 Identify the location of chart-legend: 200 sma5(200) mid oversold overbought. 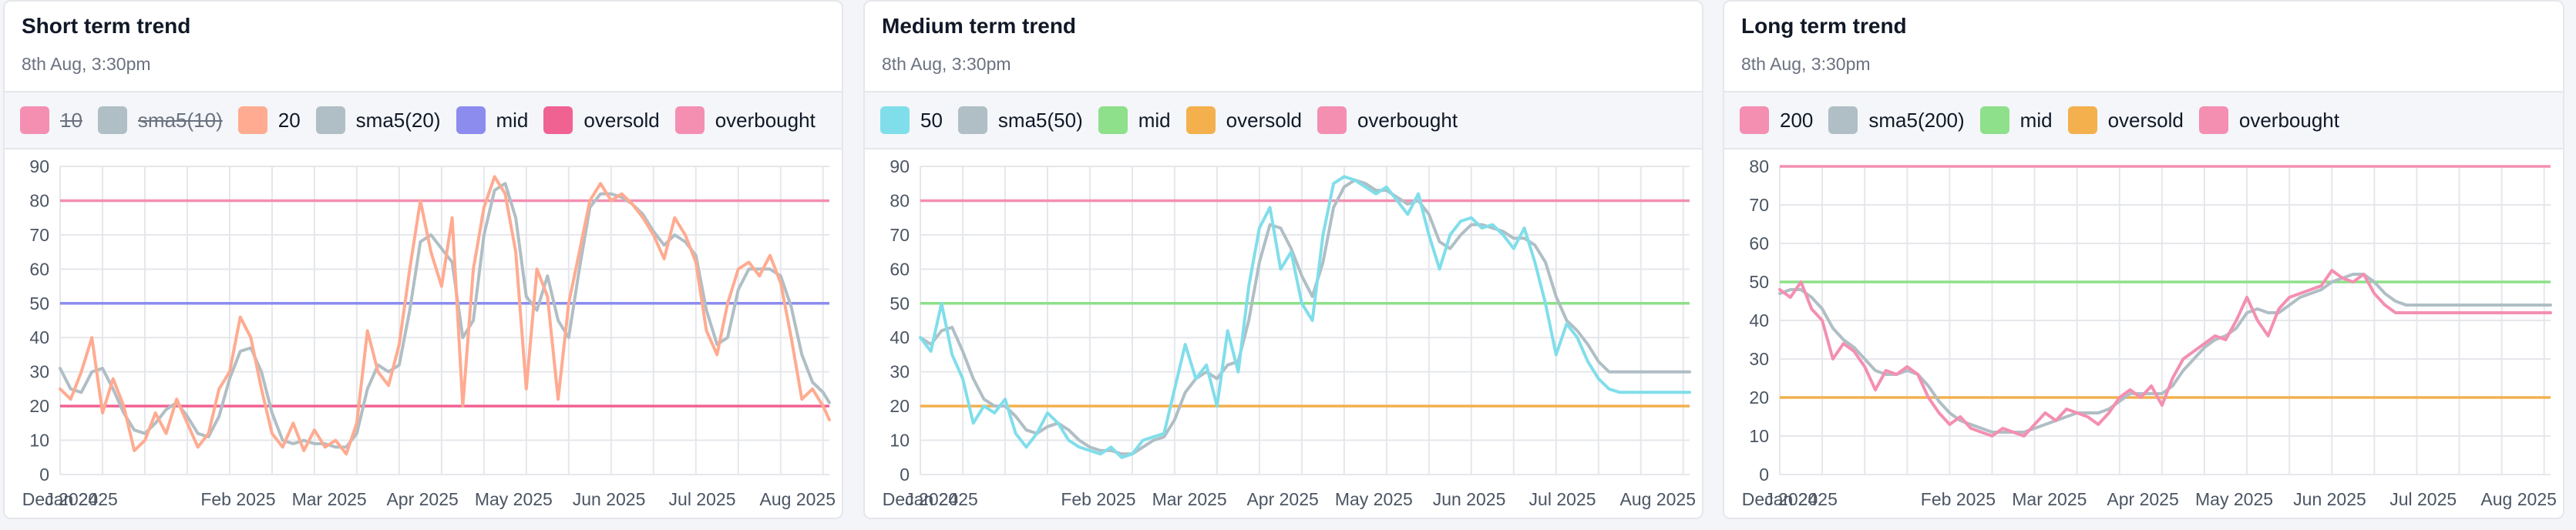
(2143, 120).